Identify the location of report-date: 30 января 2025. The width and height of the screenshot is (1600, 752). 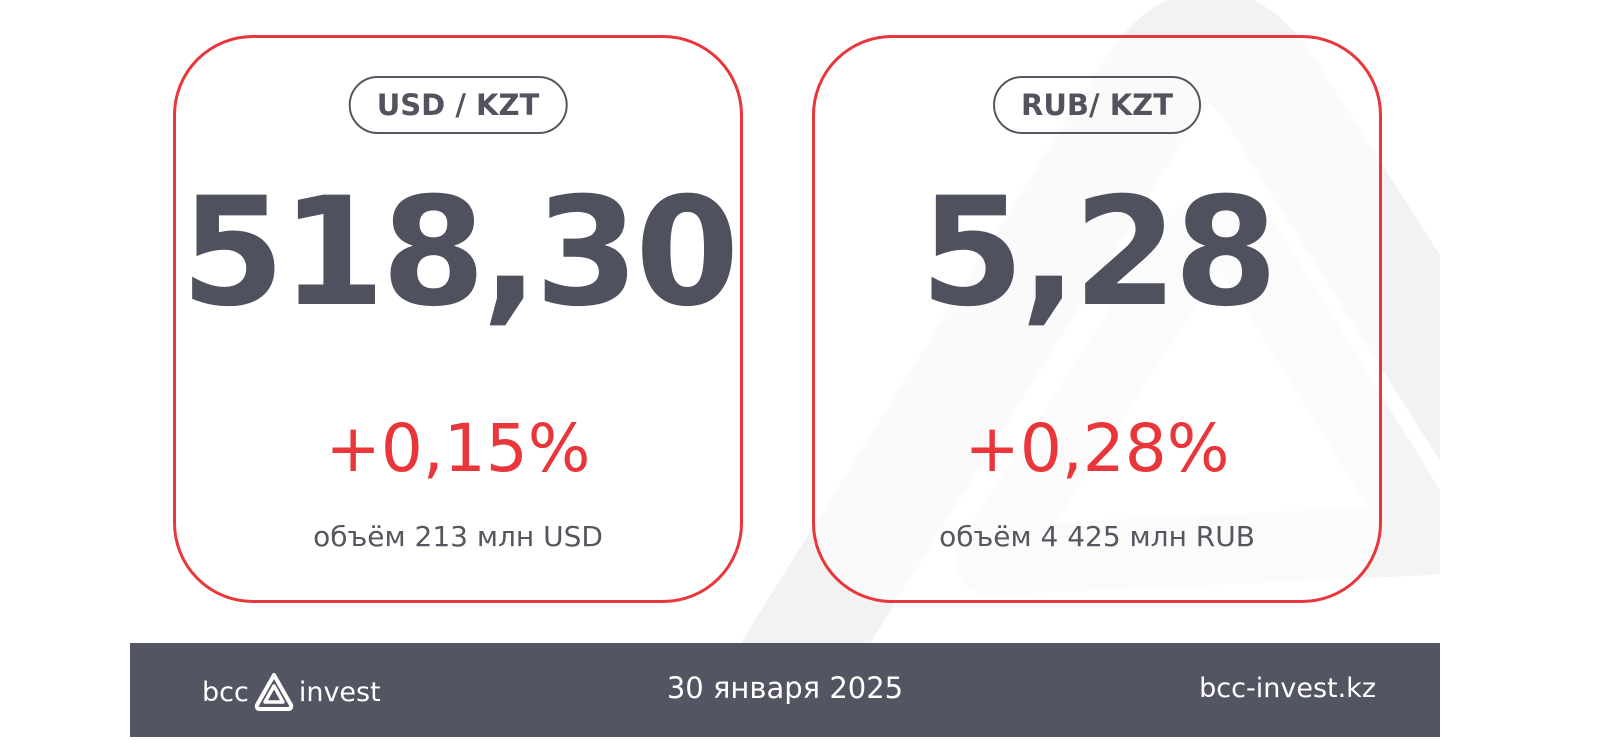
(785, 688).